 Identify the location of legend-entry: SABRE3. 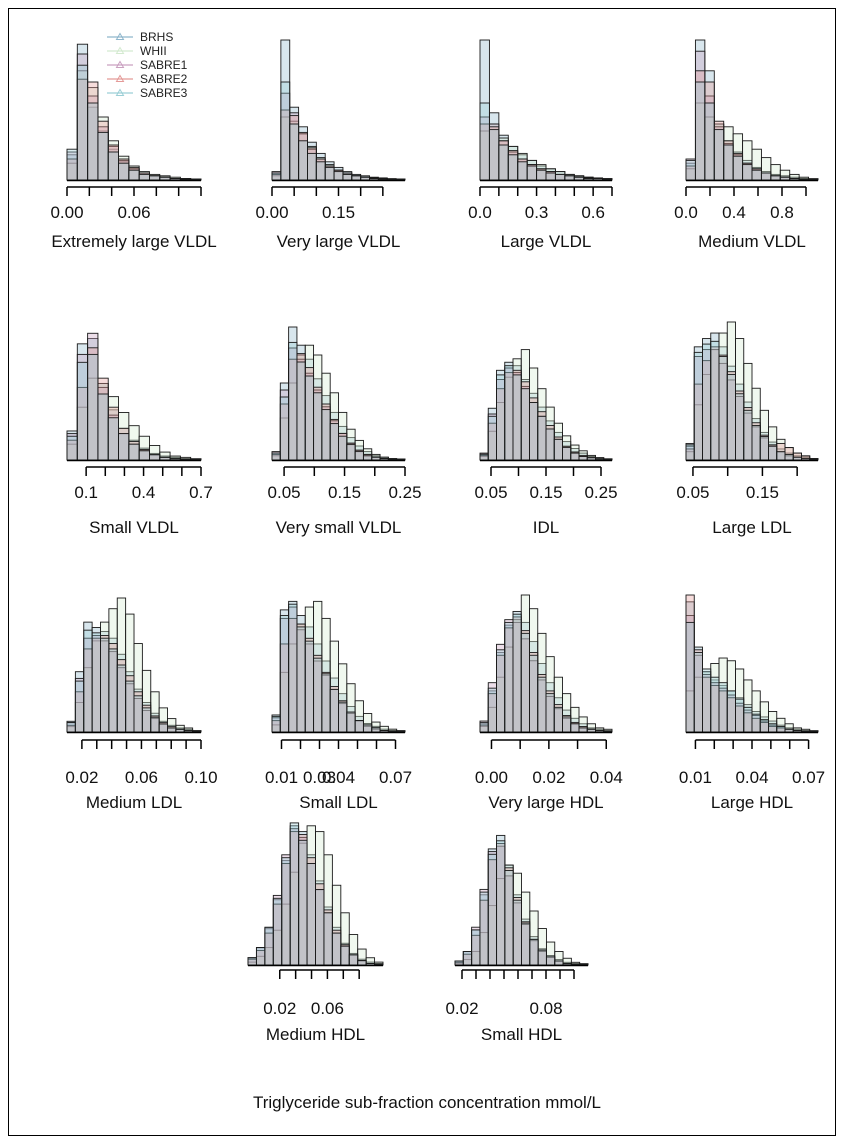
(147, 93).